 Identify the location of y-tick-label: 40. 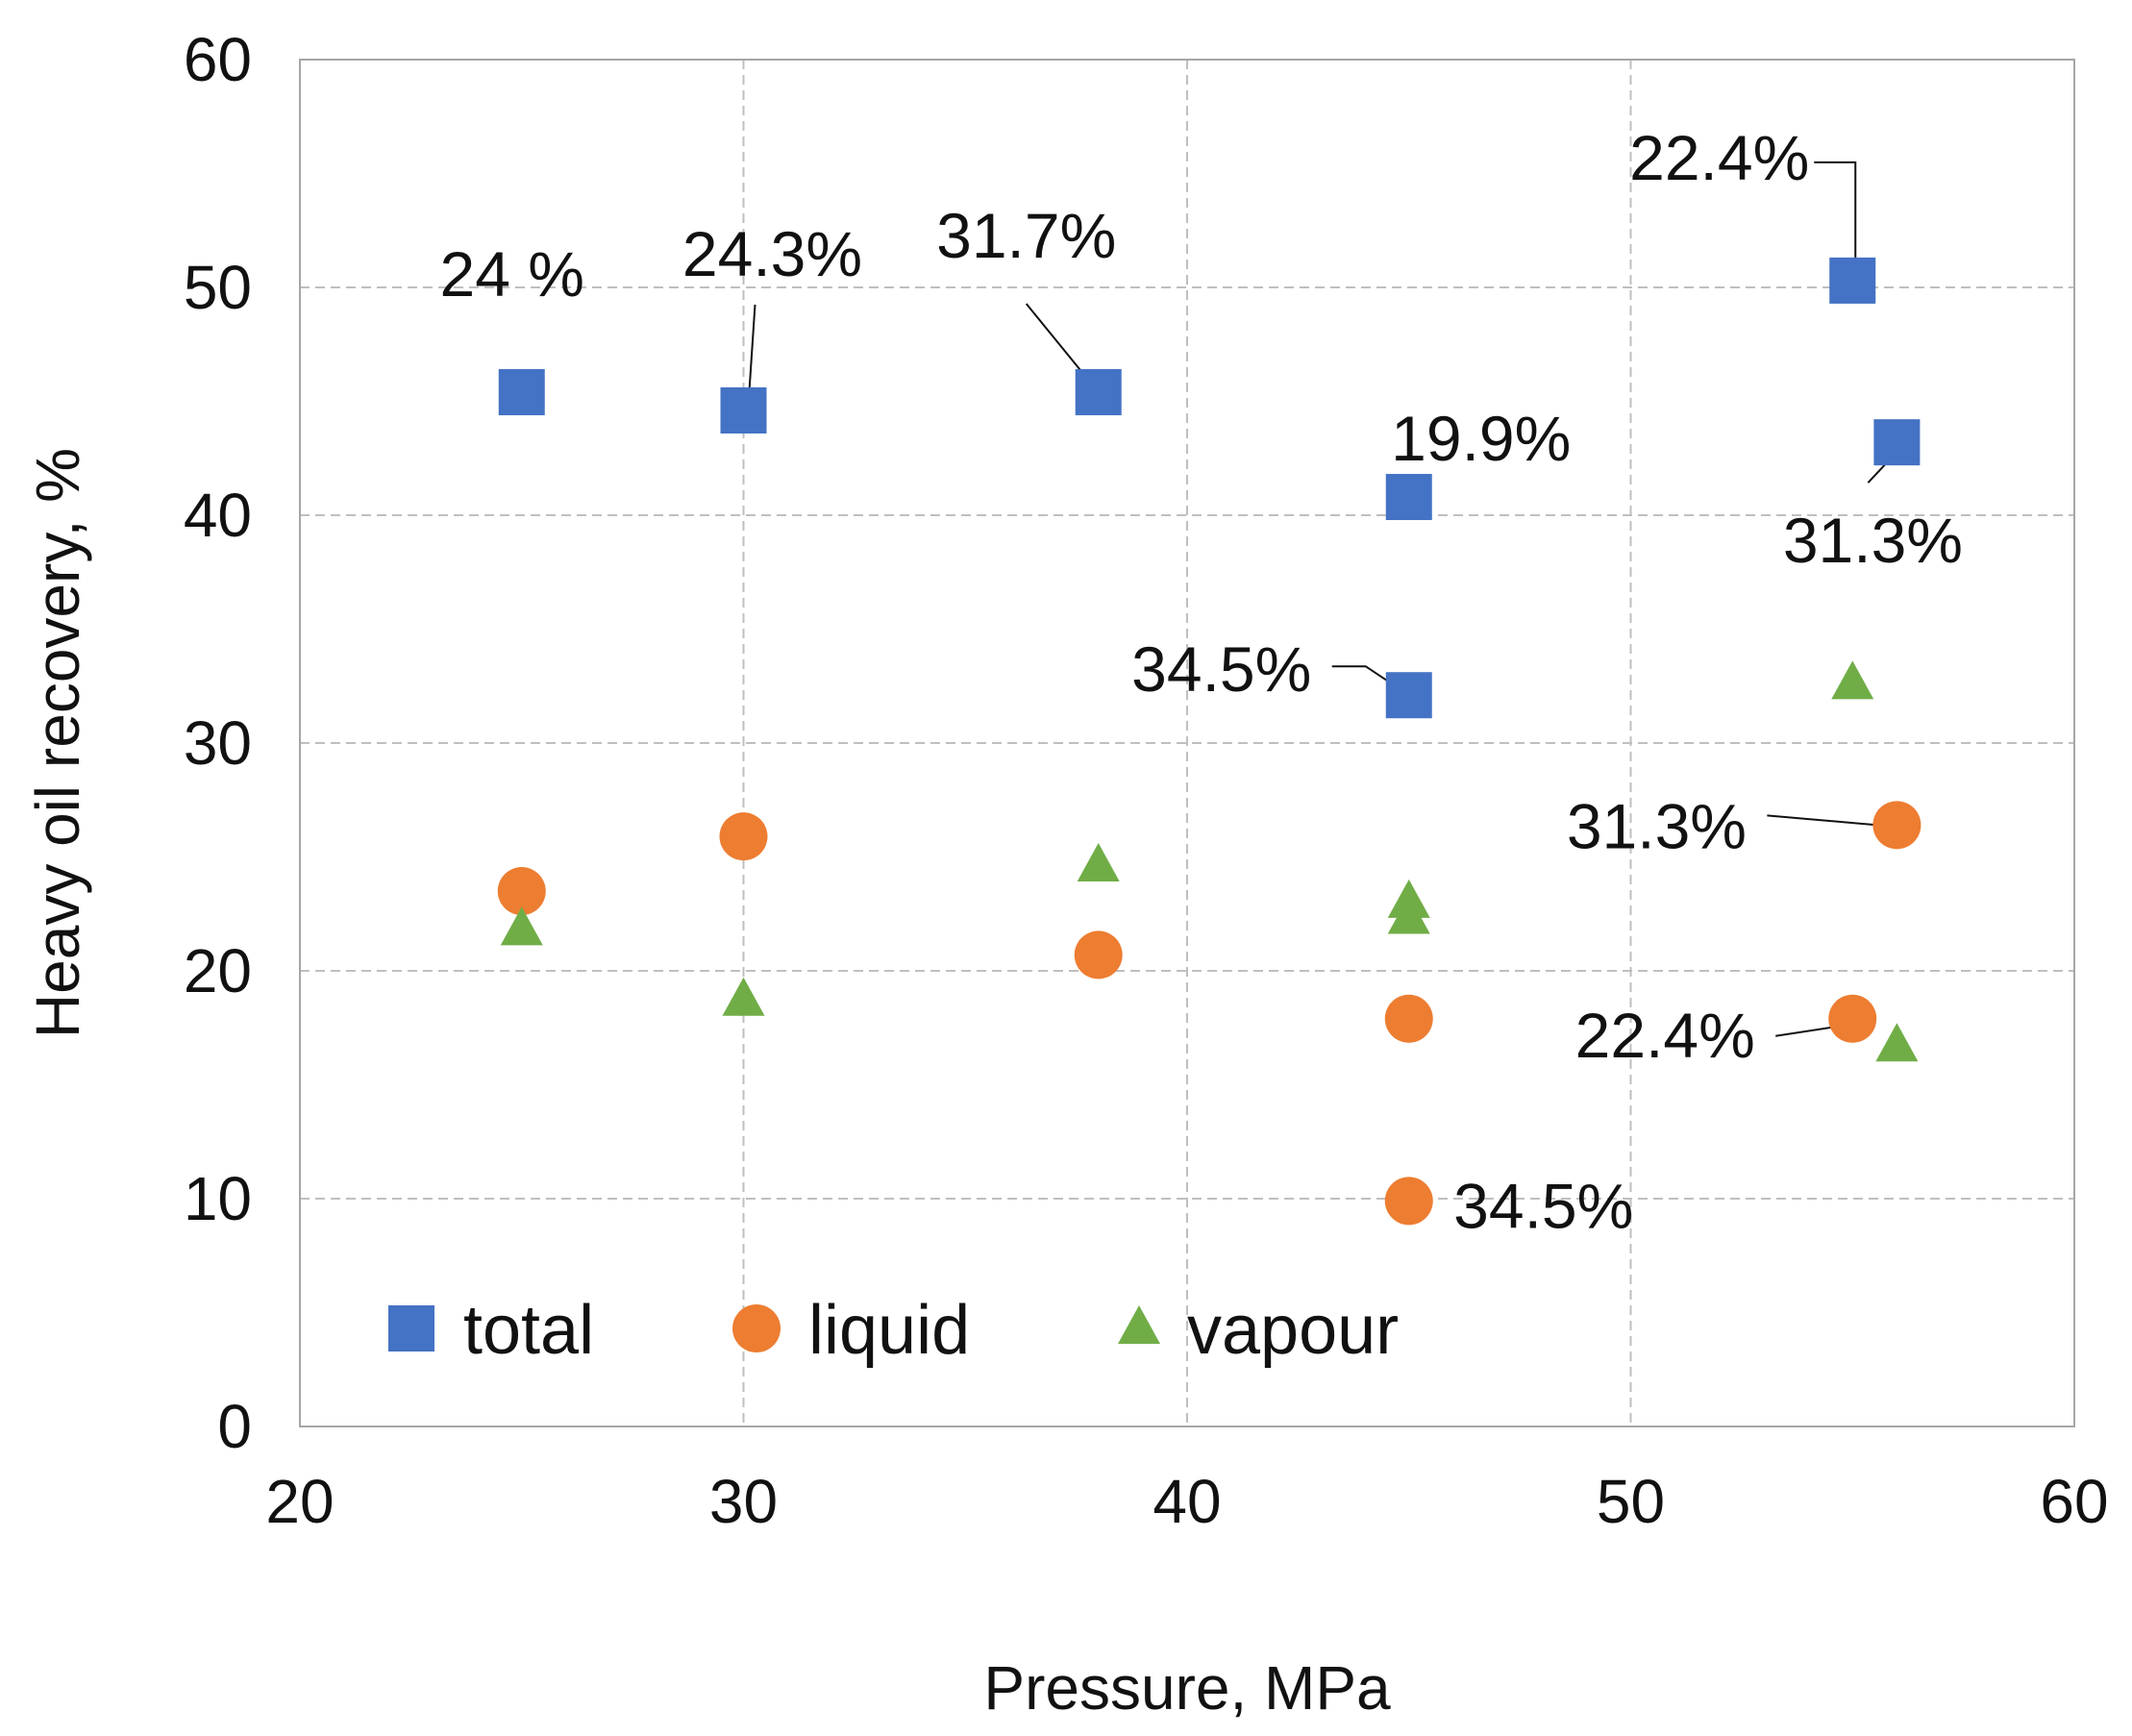
(218, 515).